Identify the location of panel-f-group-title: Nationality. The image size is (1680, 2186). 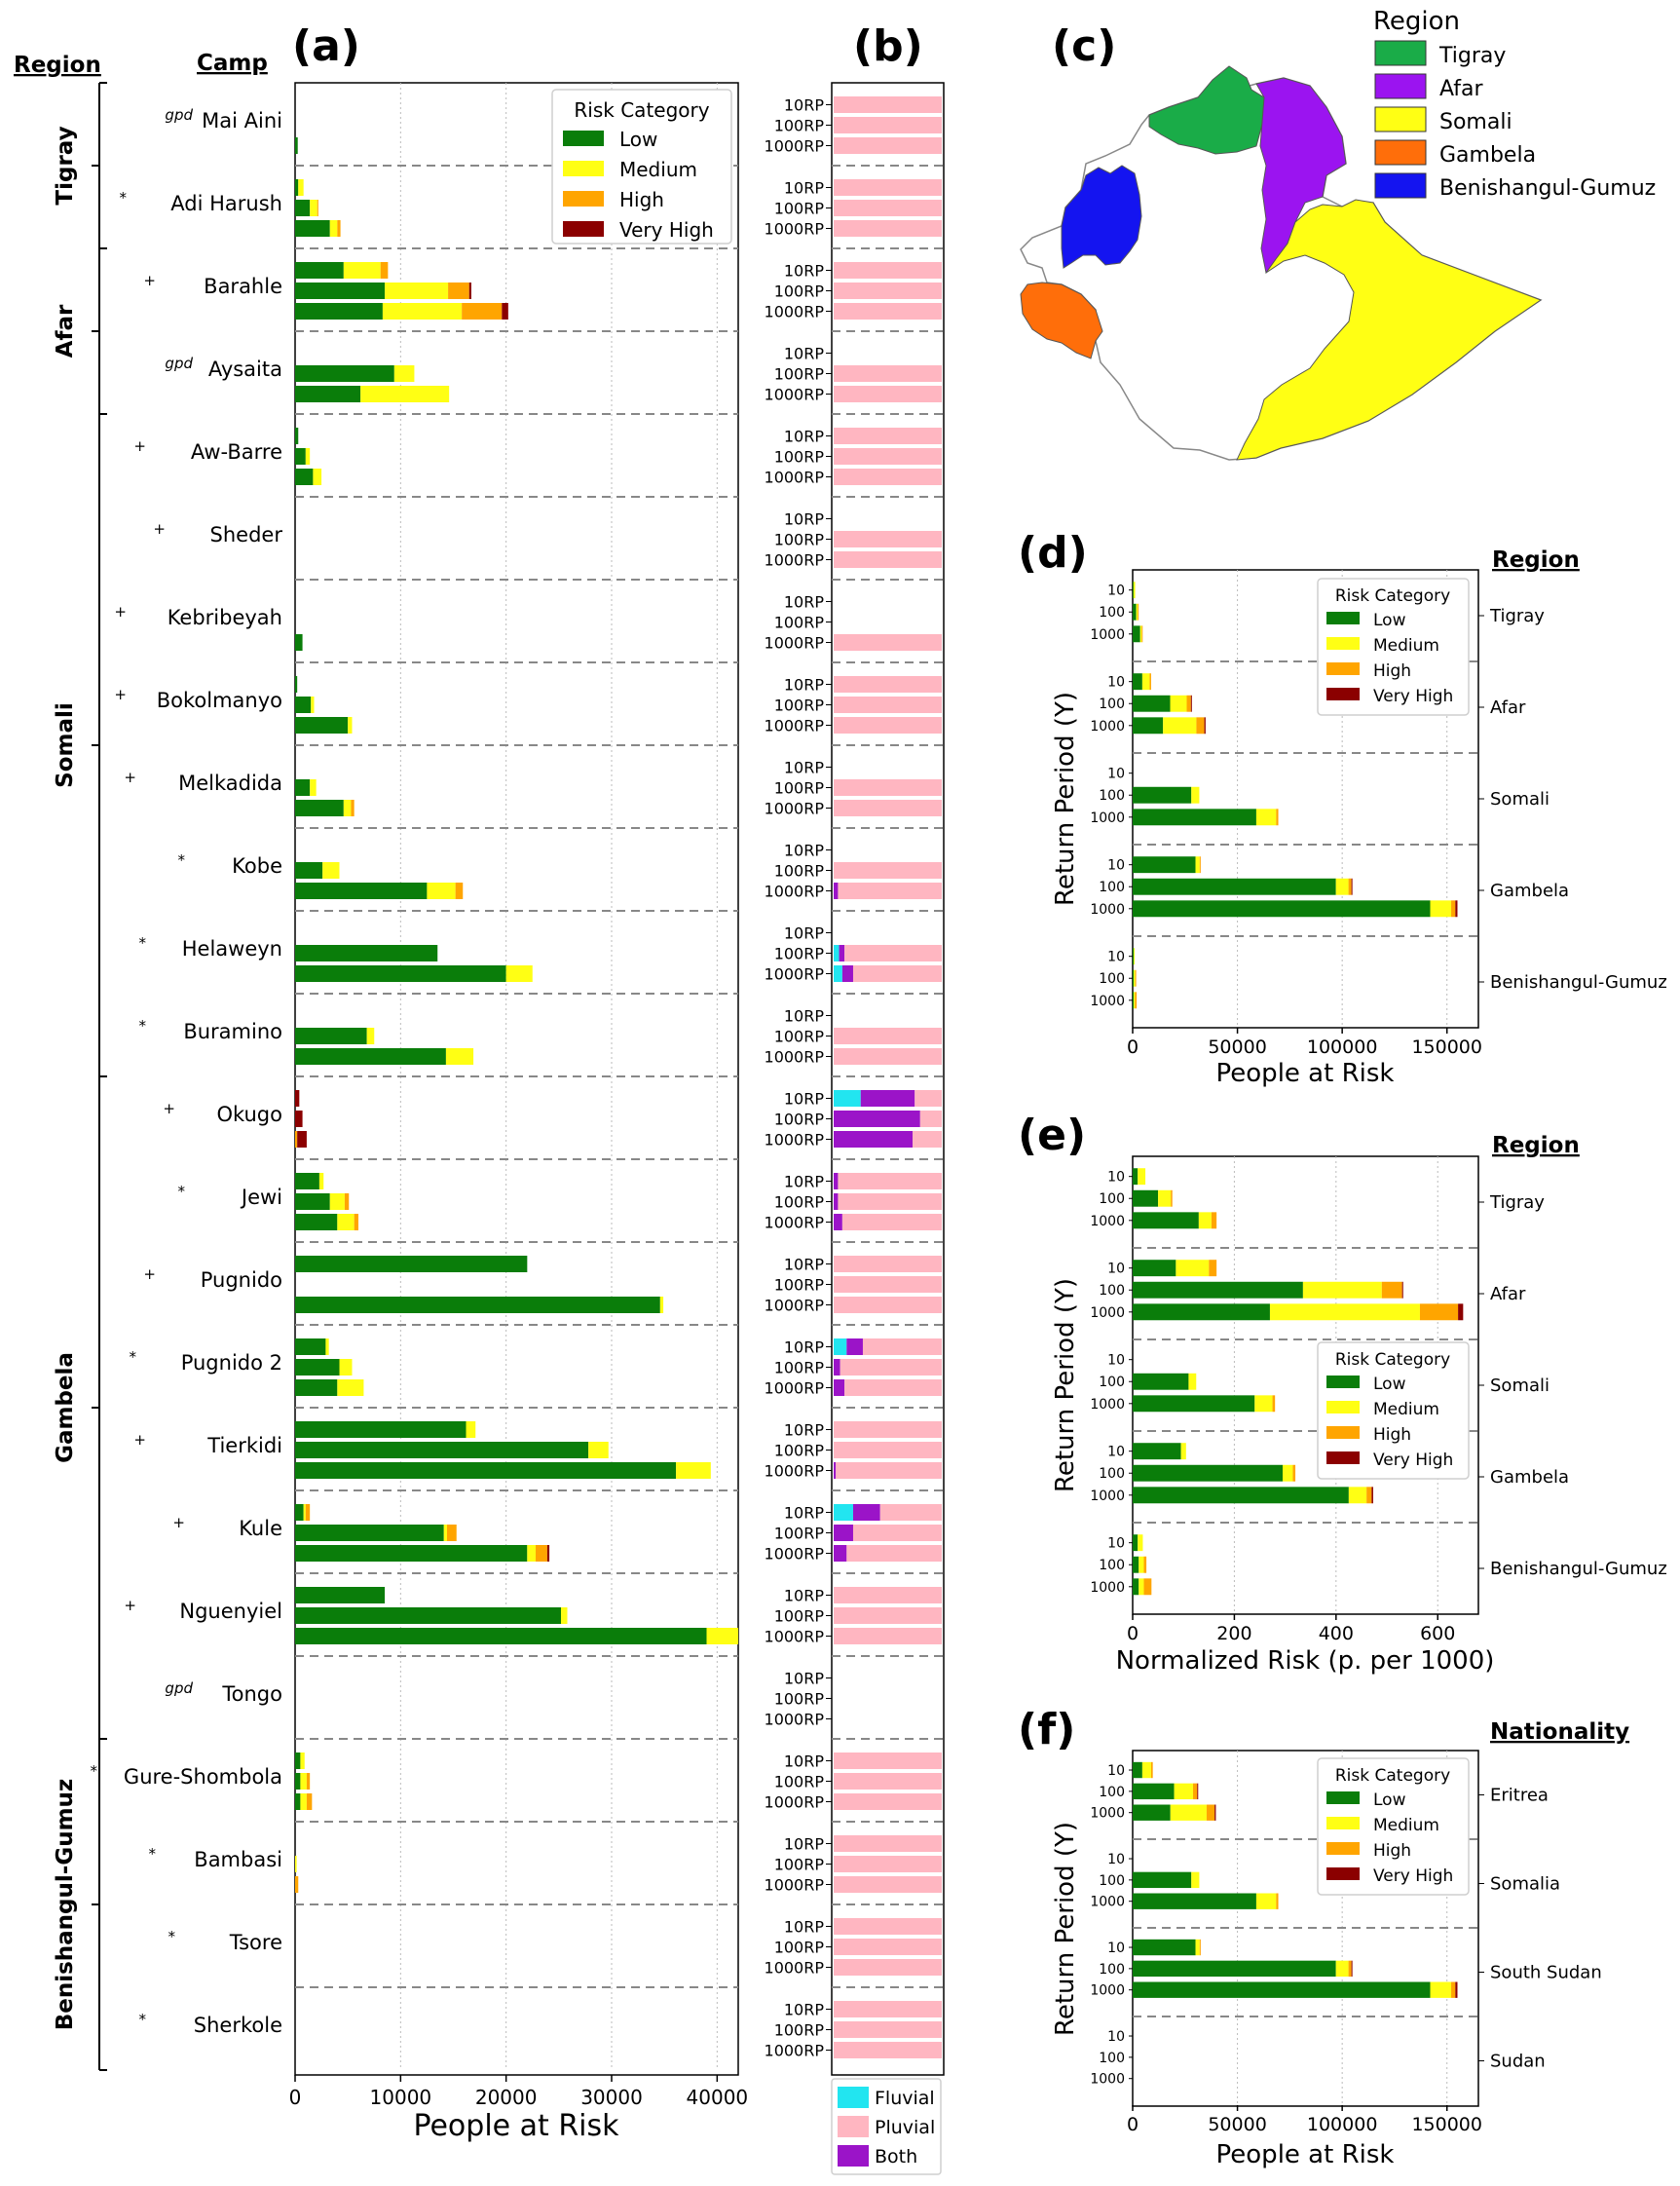
(1559, 1732).